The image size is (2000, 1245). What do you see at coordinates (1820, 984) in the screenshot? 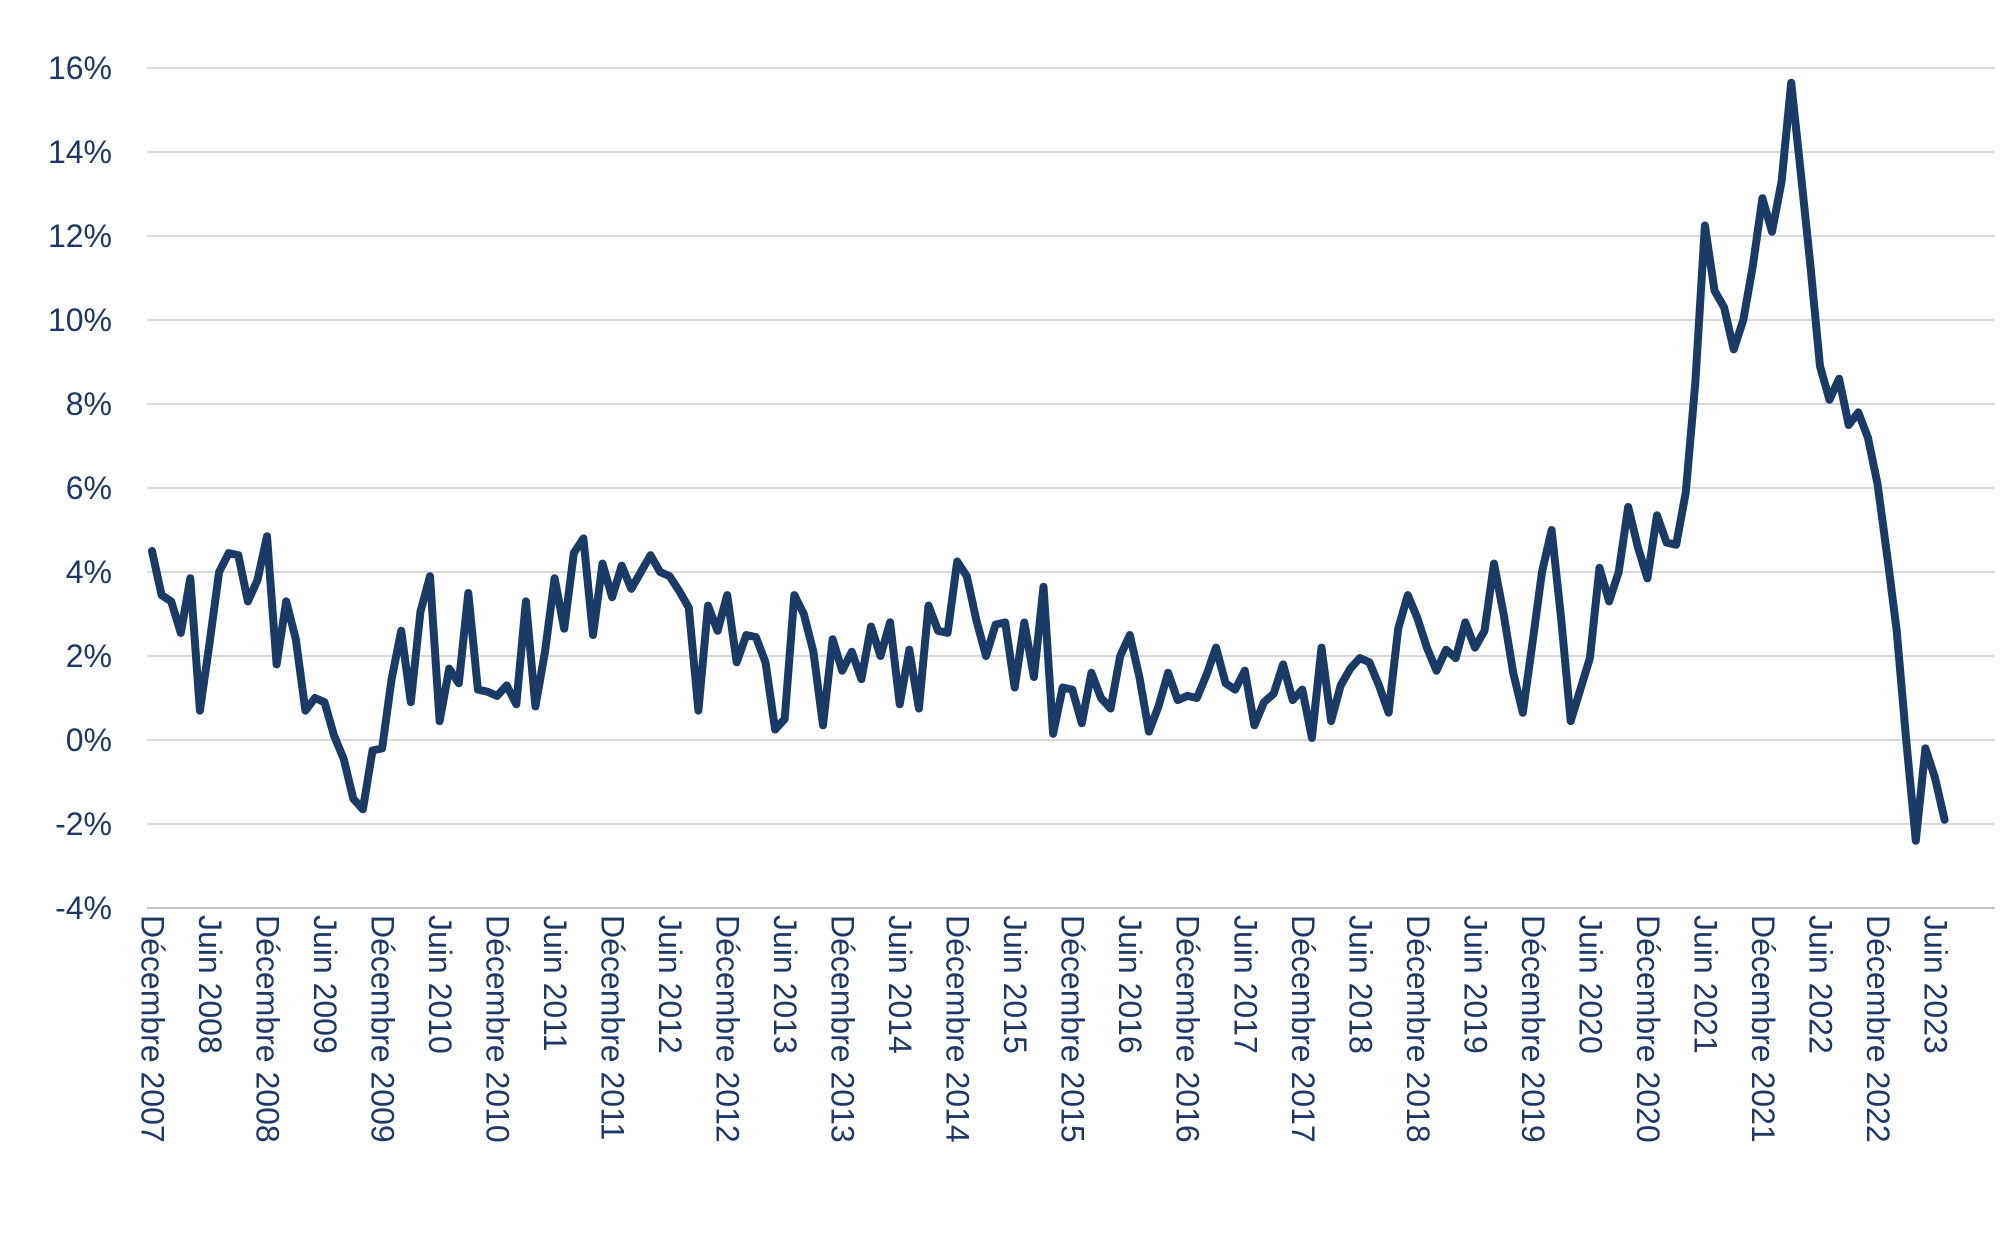
I see `x-axis-tick-label: Juin 2022` at bounding box center [1820, 984].